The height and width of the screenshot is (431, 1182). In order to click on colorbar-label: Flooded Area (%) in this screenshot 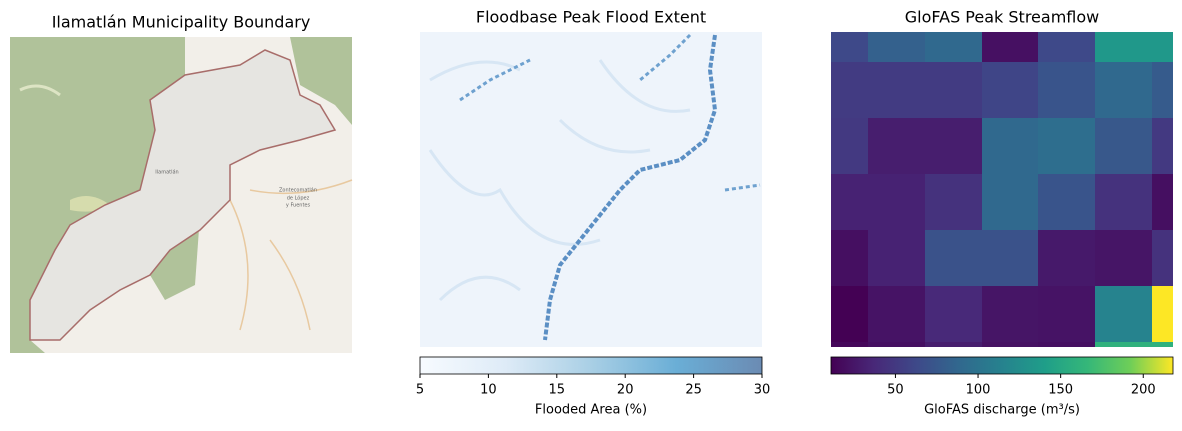, I will do `click(591, 410)`.